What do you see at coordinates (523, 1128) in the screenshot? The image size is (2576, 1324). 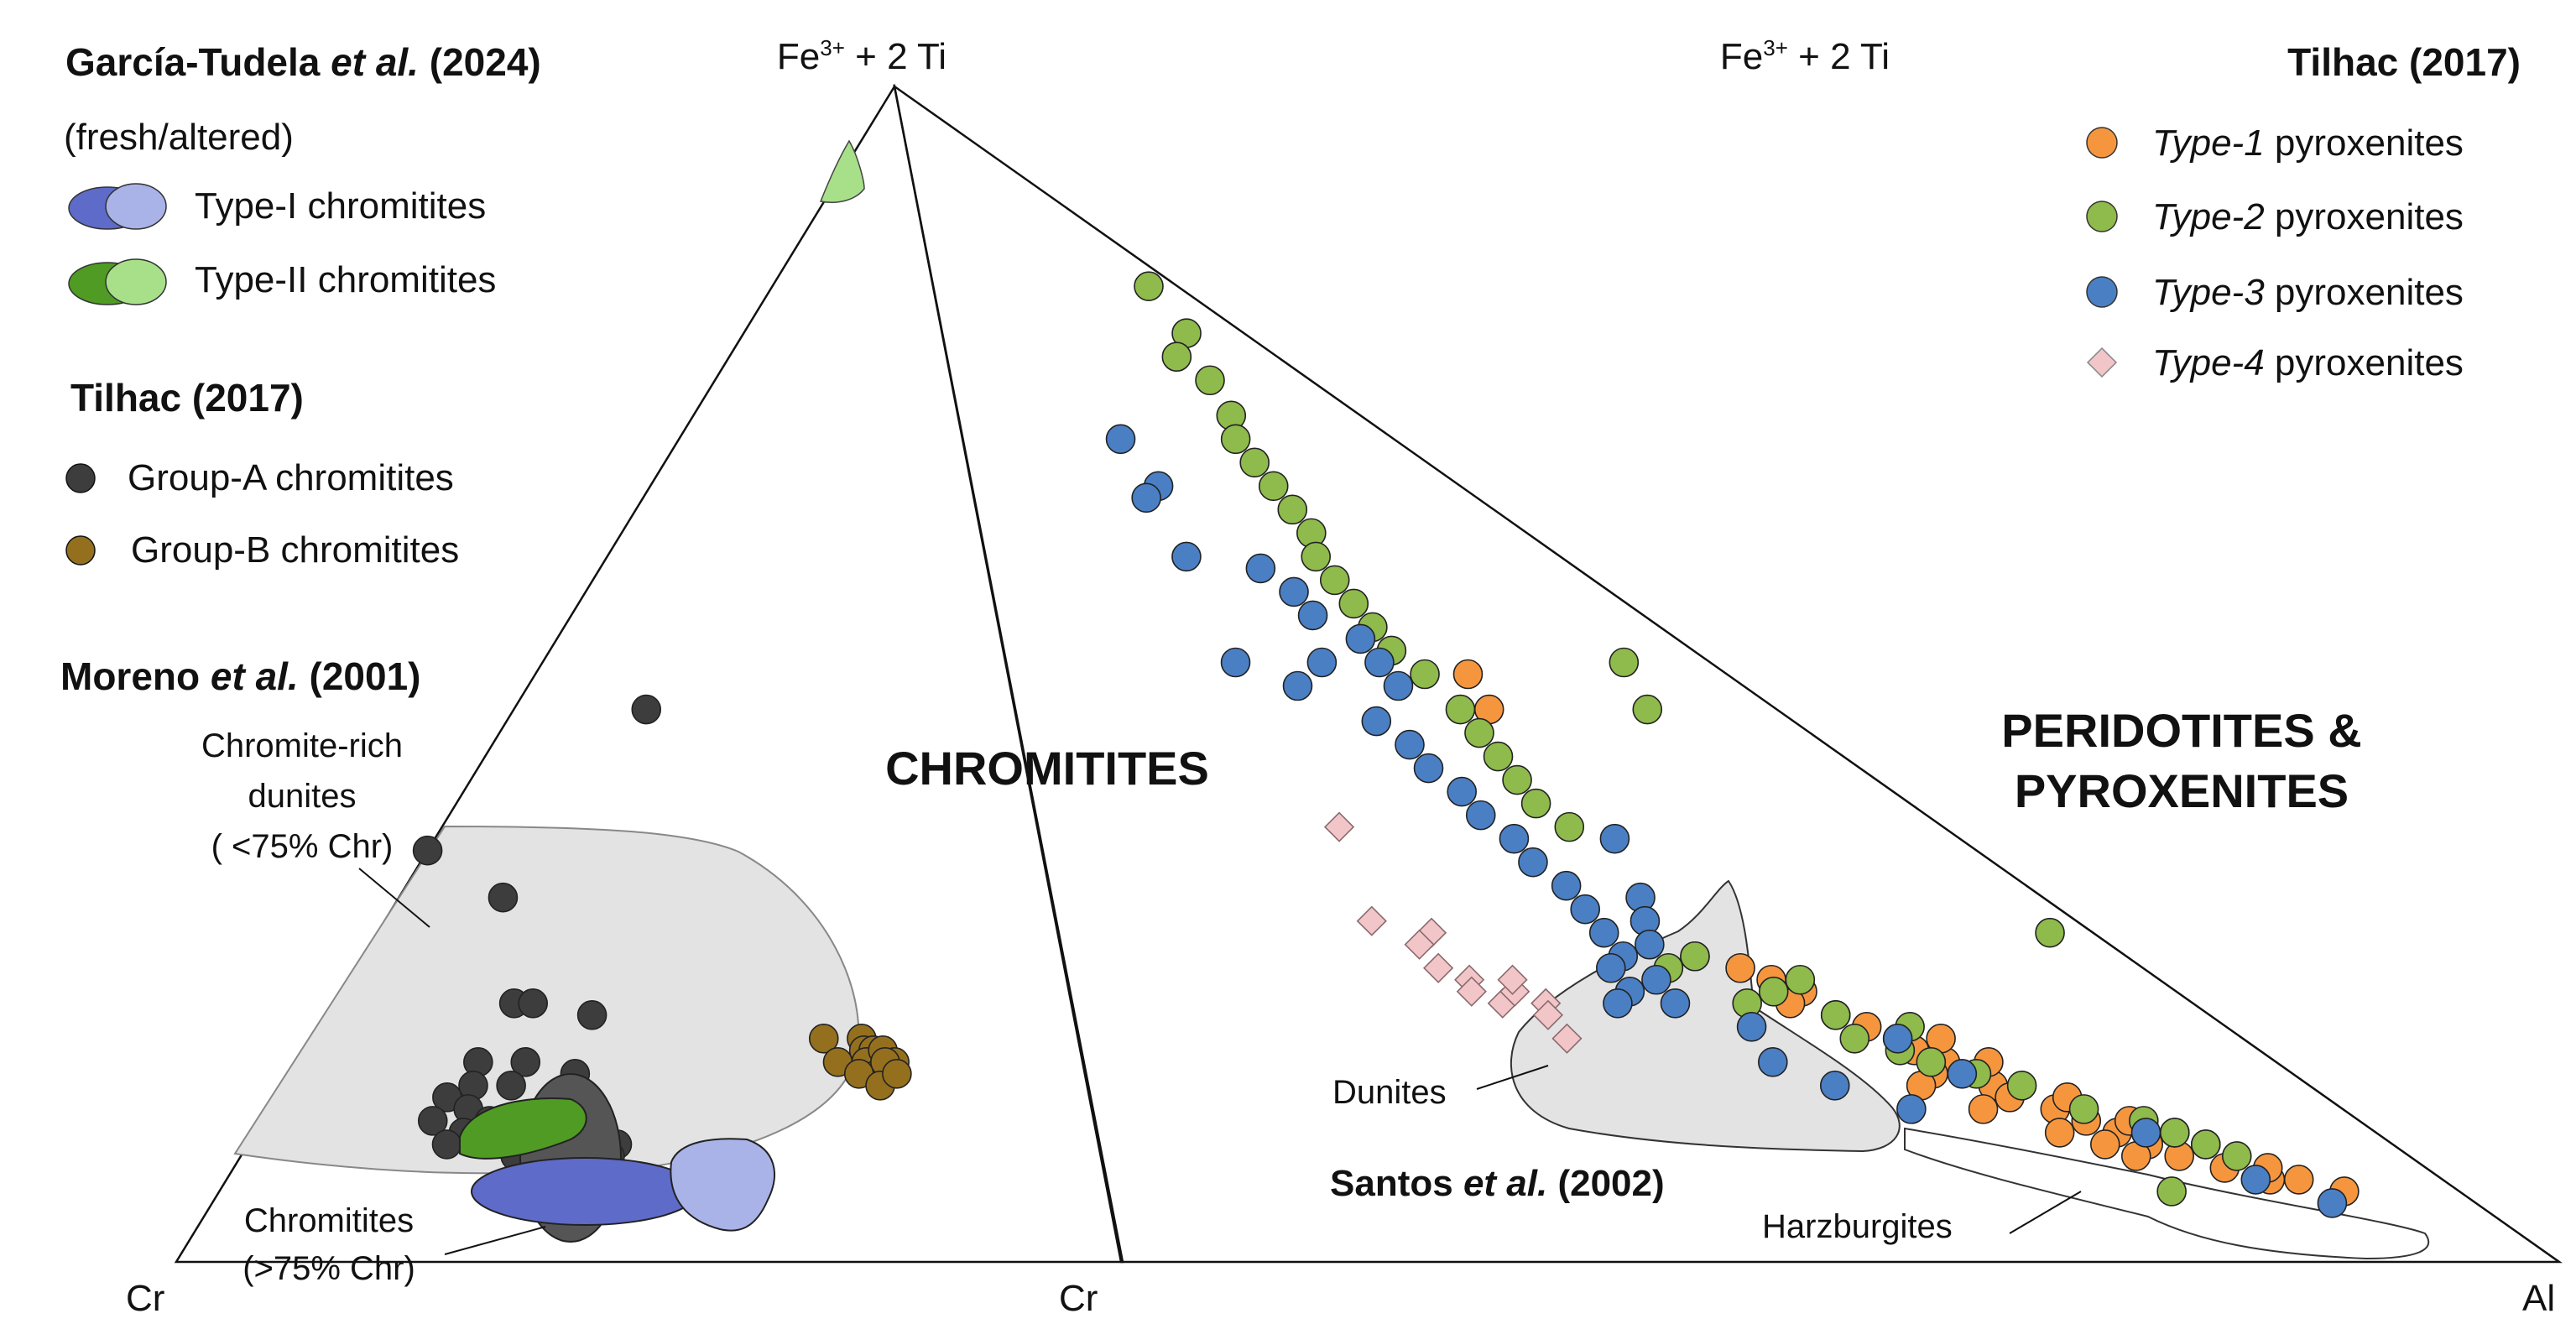 I see `type-ii-fresh-field` at bounding box center [523, 1128].